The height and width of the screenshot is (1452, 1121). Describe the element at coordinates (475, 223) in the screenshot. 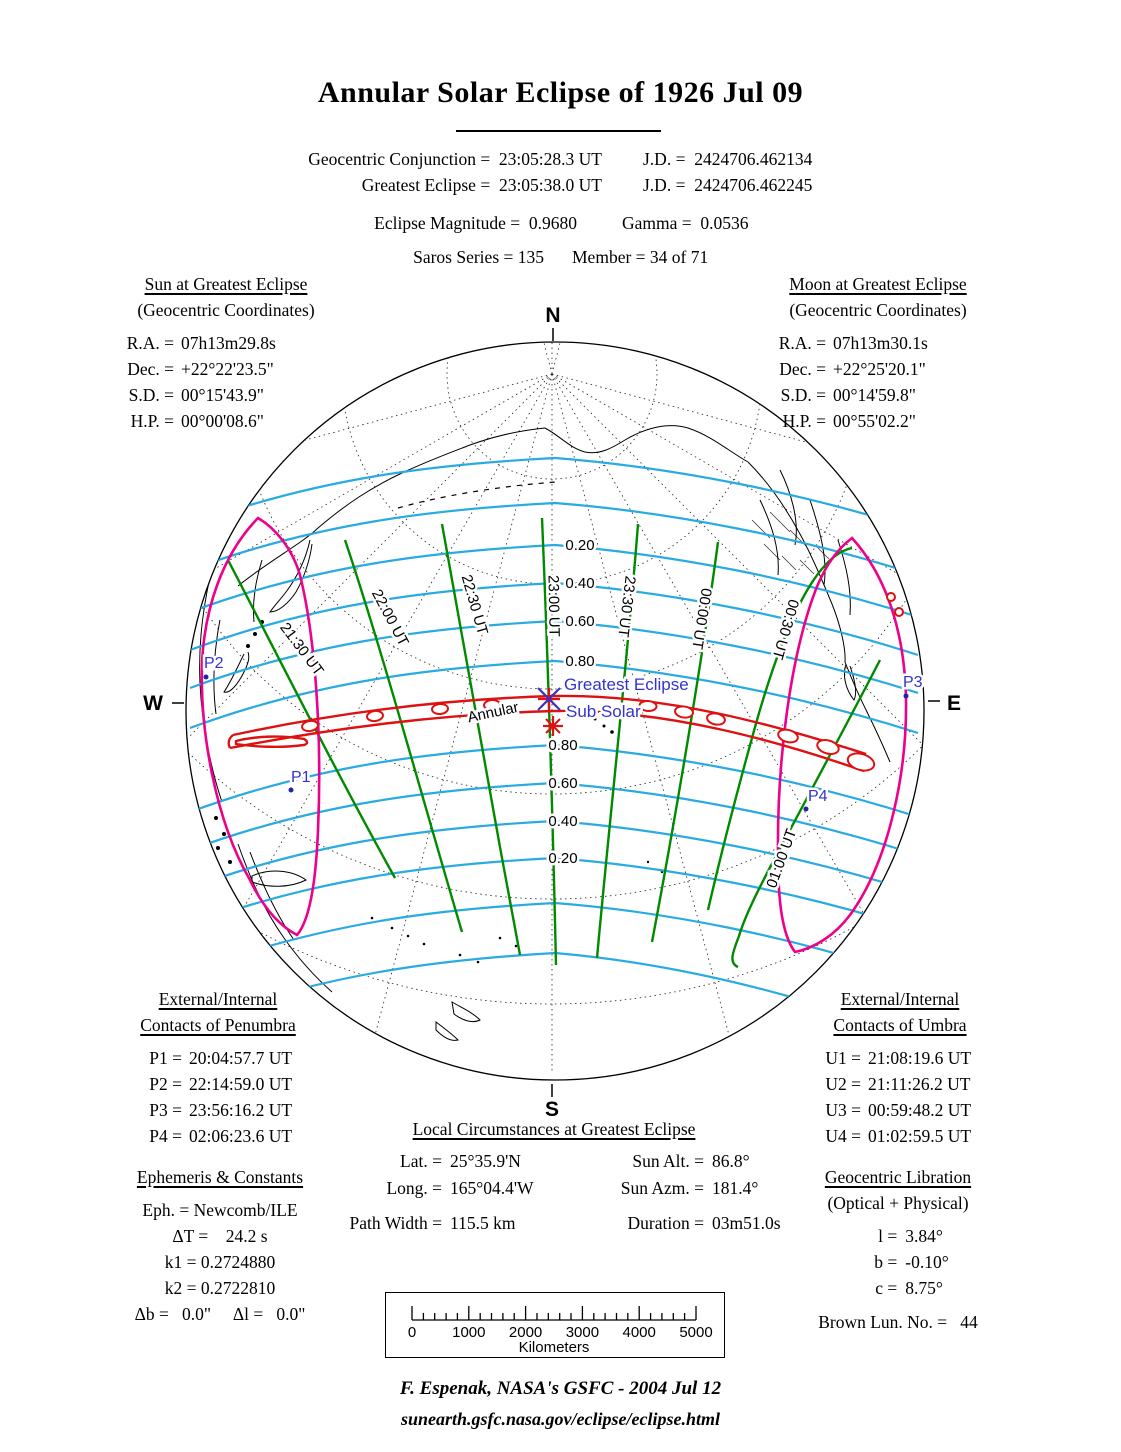

I see `eclipse-magnitude: Eclipse Magnitude = 0.9680` at that location.